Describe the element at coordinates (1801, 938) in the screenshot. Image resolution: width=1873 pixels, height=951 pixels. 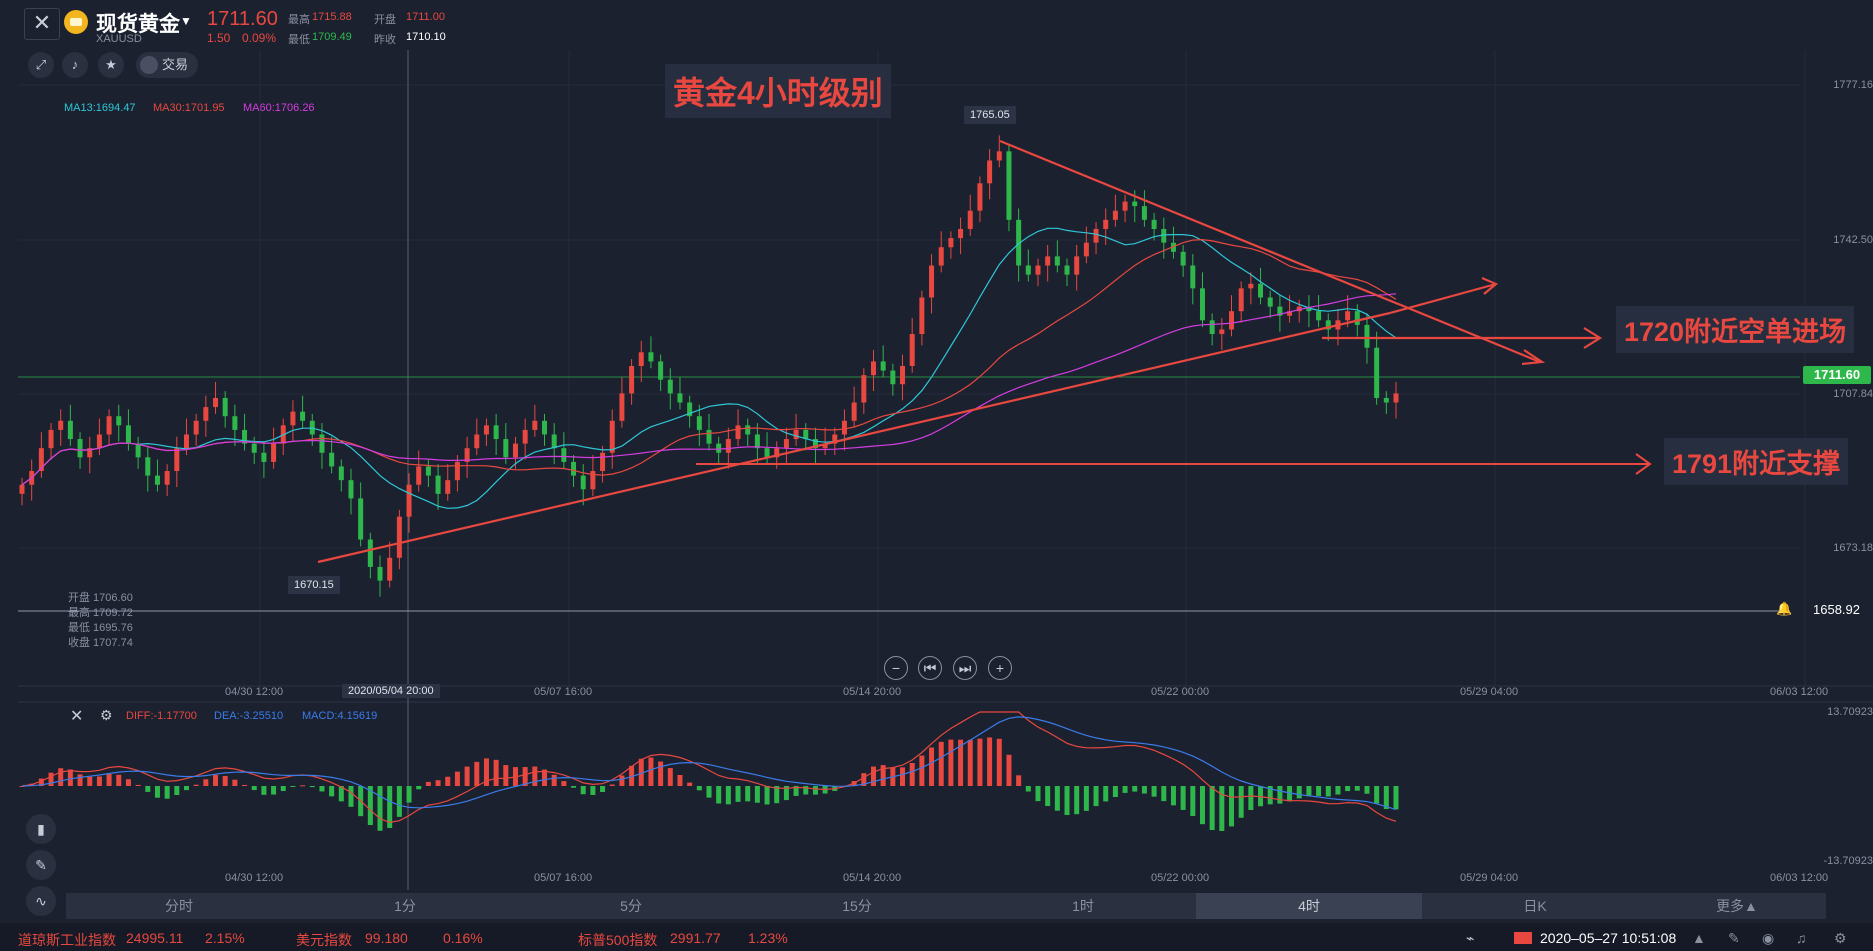
I see `mute-icon: ♫` at that location.